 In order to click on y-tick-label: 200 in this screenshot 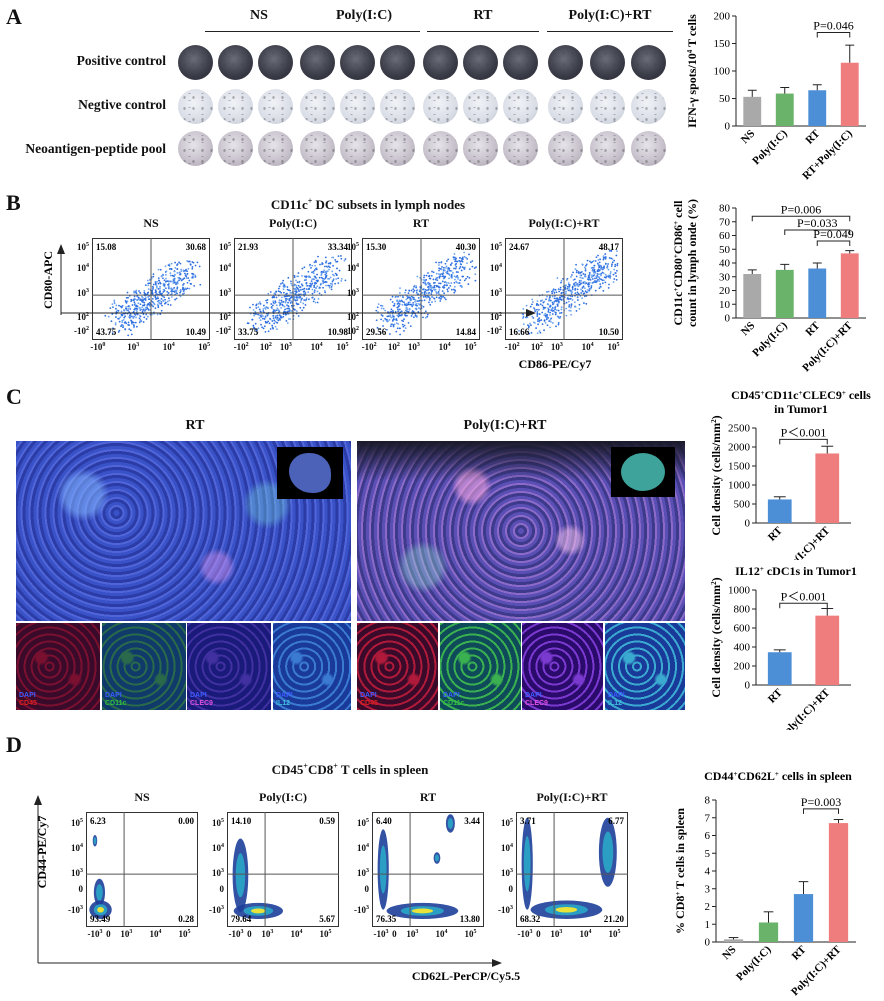, I will do `click(722, 17)`.